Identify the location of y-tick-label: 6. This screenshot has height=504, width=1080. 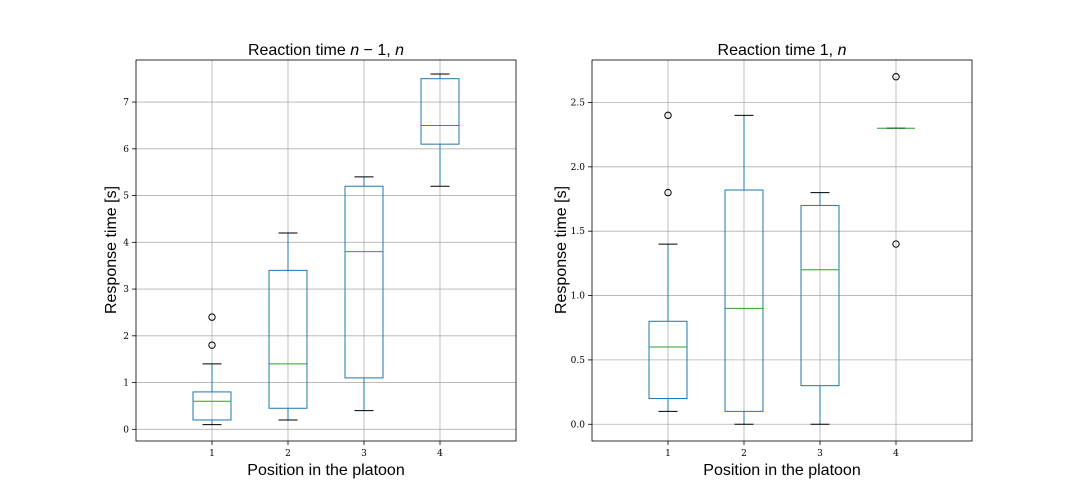
(126, 150).